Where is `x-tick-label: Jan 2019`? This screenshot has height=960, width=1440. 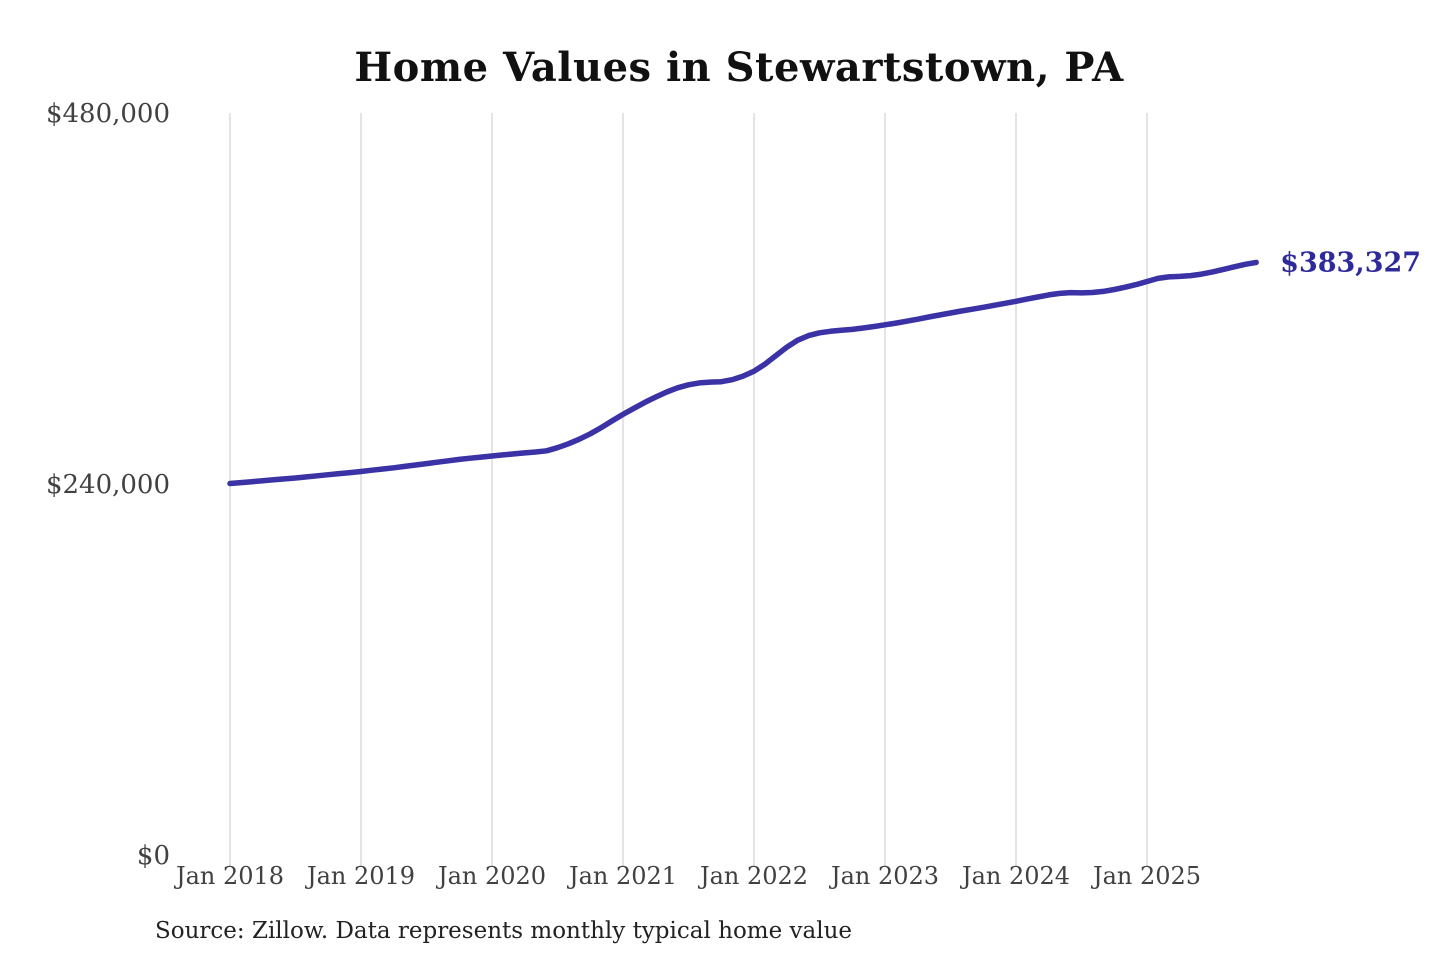 x-tick-label: Jan 2019 is located at coordinates (359, 876).